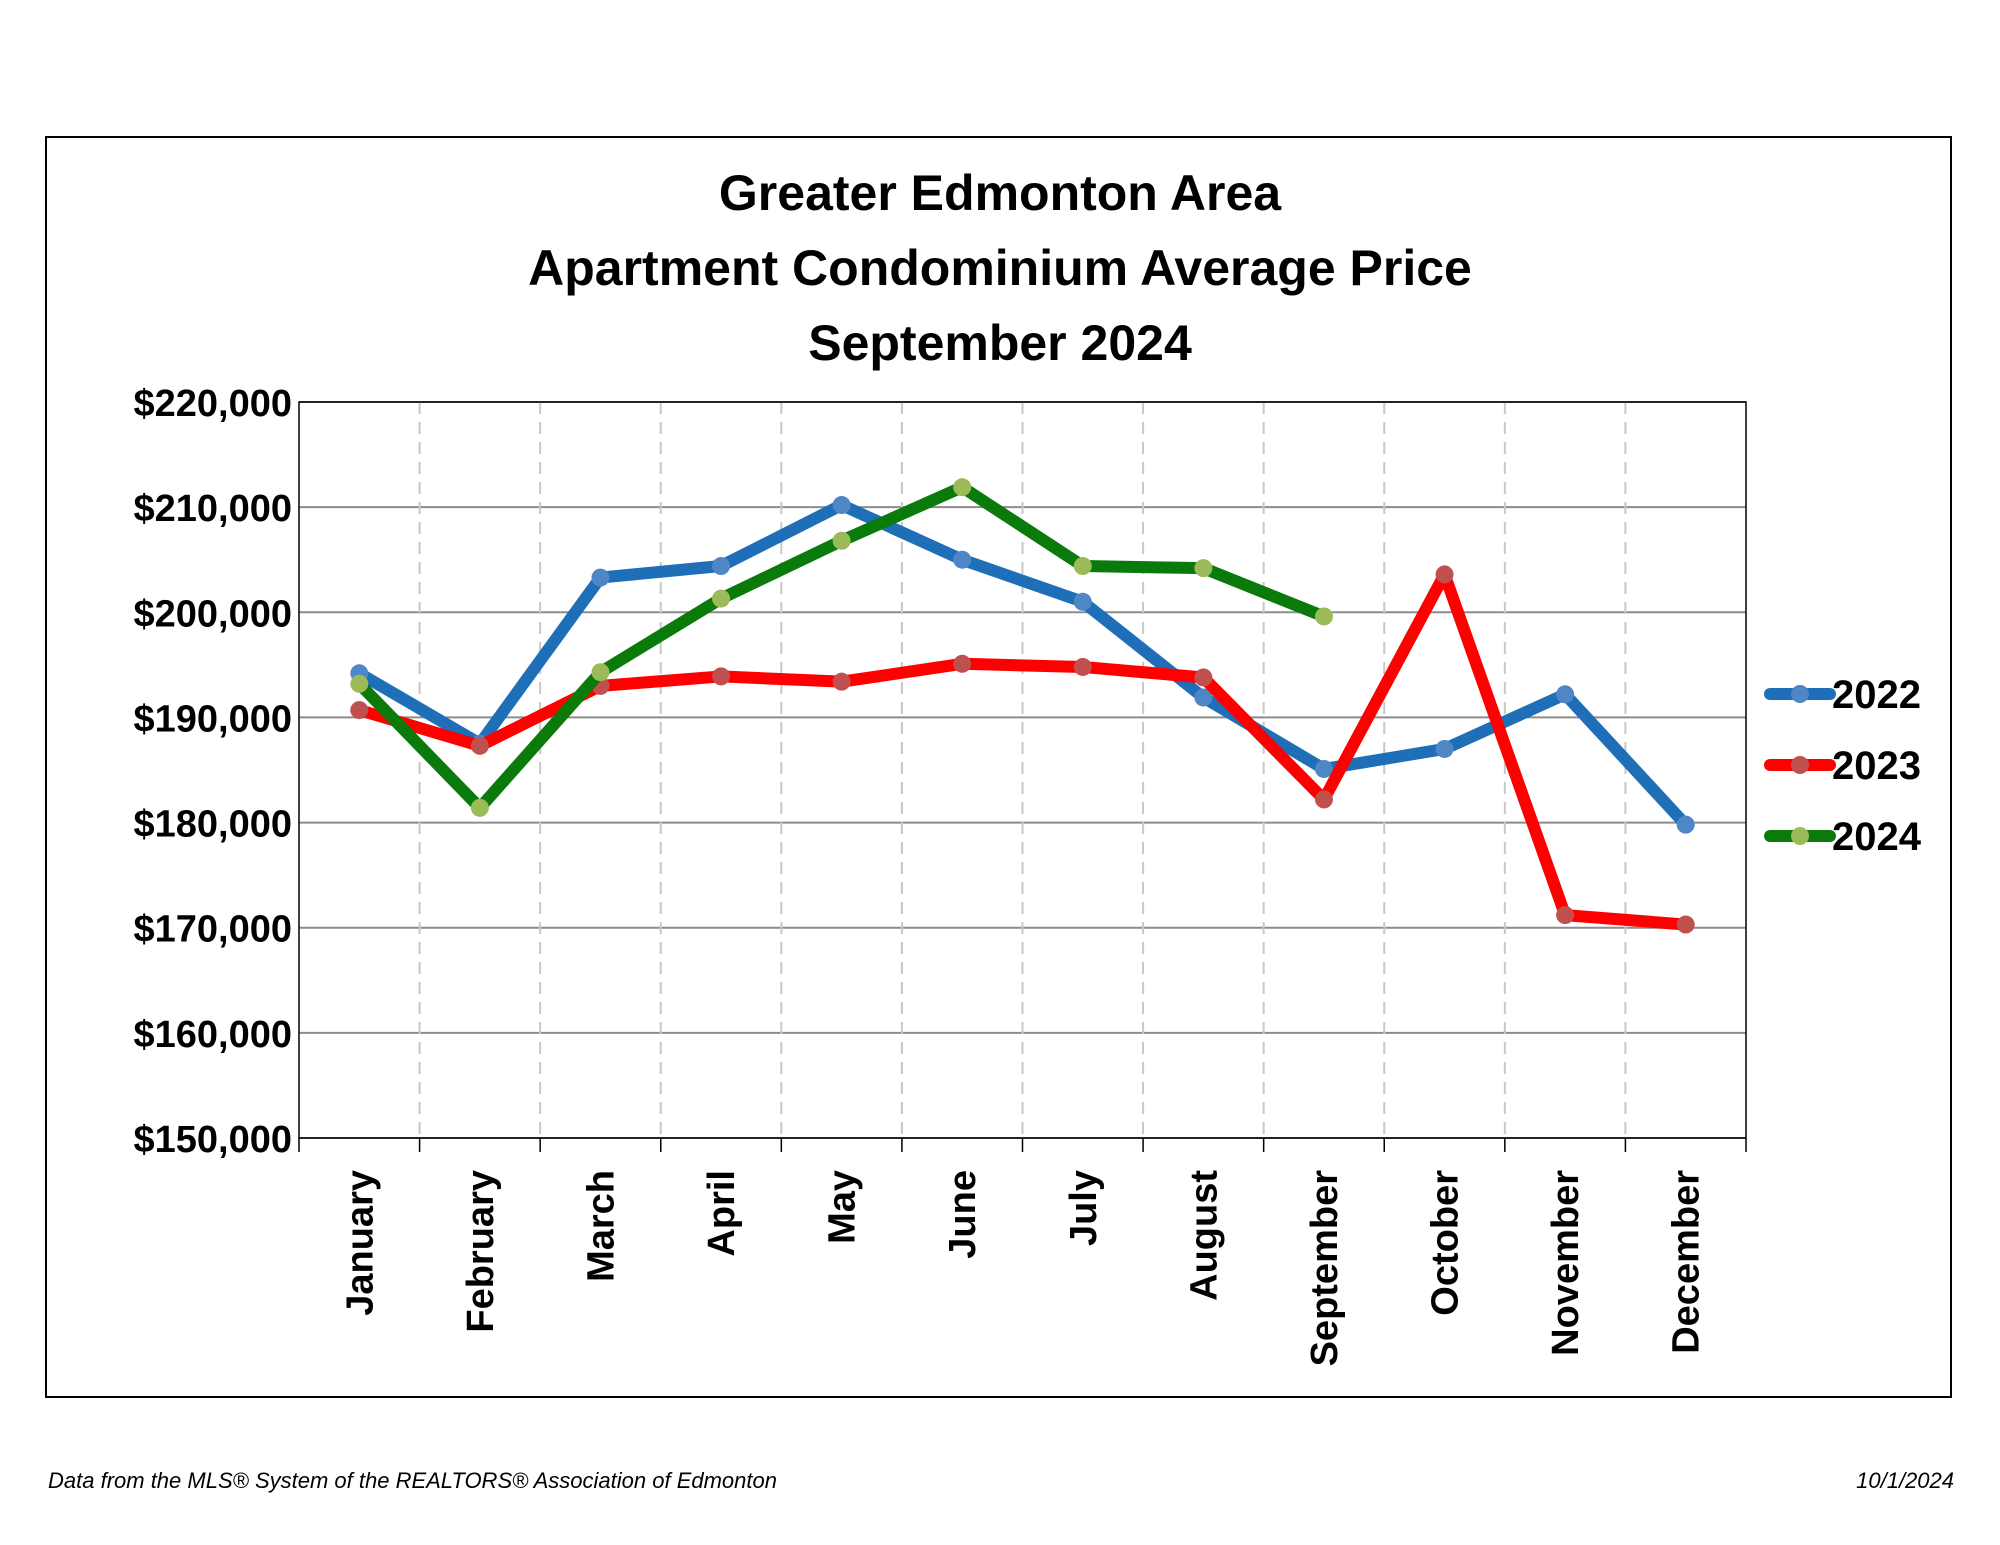  I want to click on x-tick-label: August, so click(1204, 1235).